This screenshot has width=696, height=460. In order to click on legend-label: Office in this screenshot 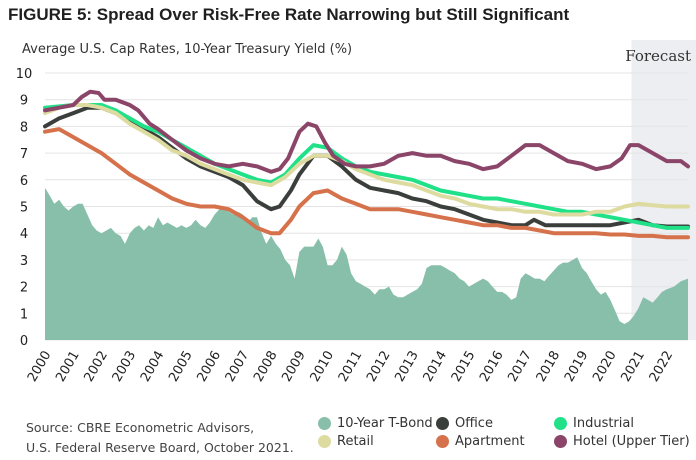, I will do `click(474, 423)`.